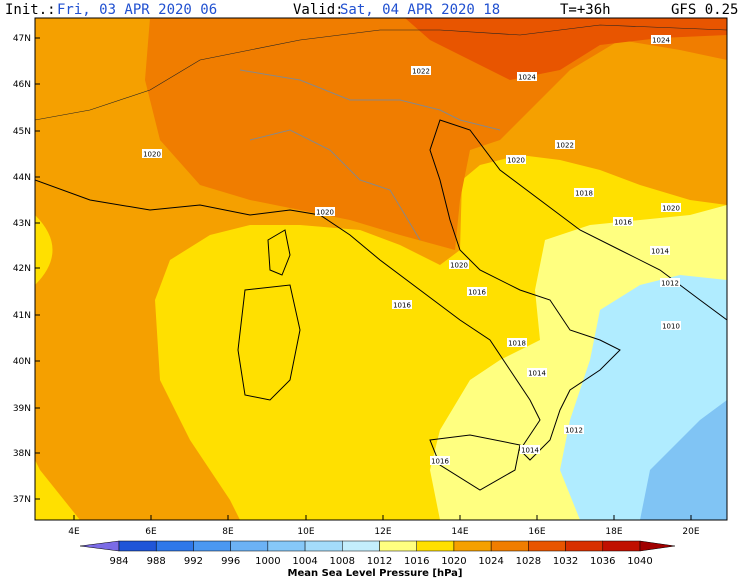  Describe the element at coordinates (22, 454) in the screenshot. I see `lat-label: 38N` at that location.